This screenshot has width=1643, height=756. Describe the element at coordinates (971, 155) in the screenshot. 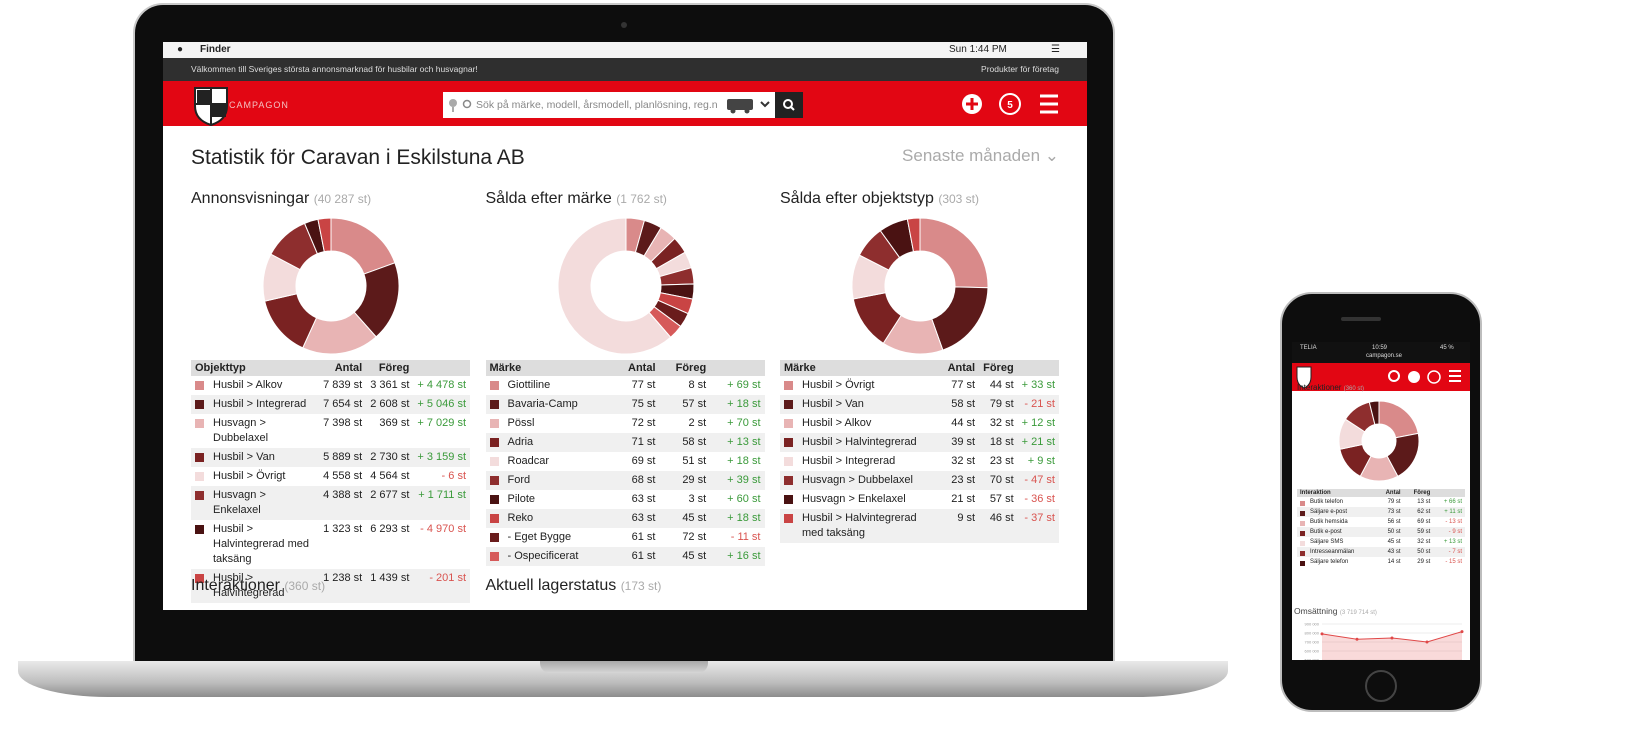

I see `period-label: Senaste månaden` at that location.